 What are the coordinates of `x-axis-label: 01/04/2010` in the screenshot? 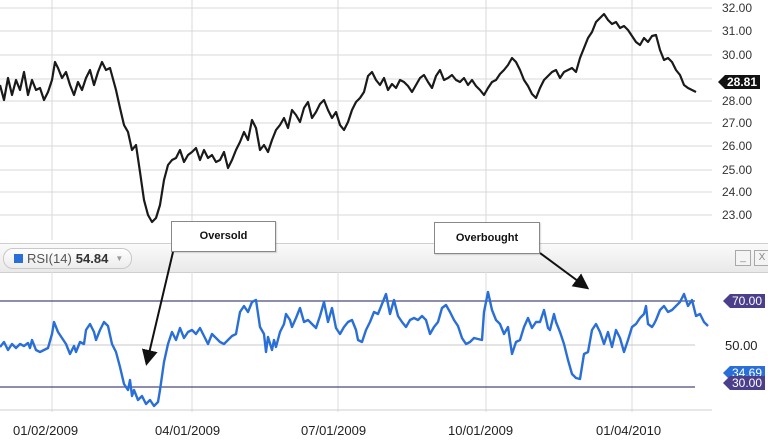 It's located at (629, 430).